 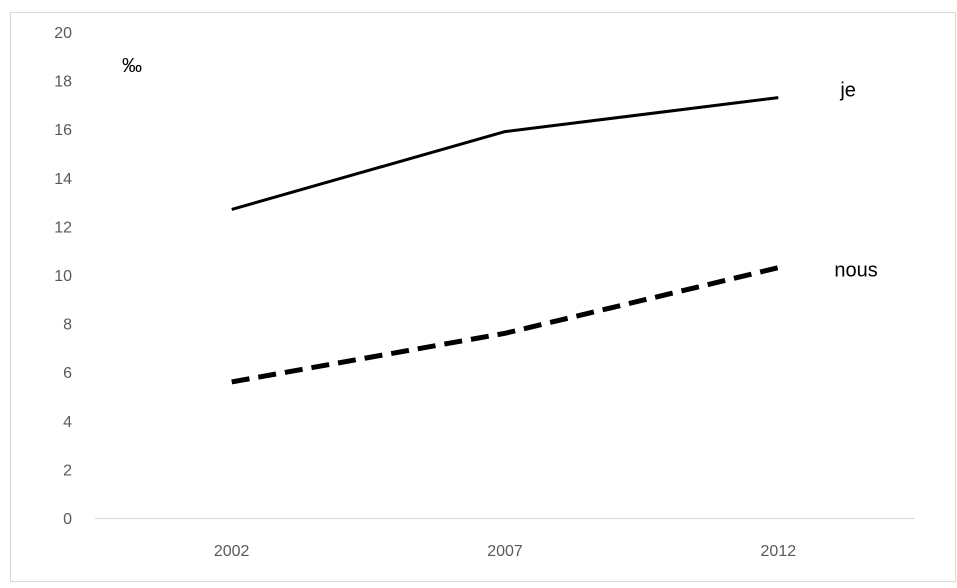 I want to click on series-label-je: je, so click(x=847, y=91).